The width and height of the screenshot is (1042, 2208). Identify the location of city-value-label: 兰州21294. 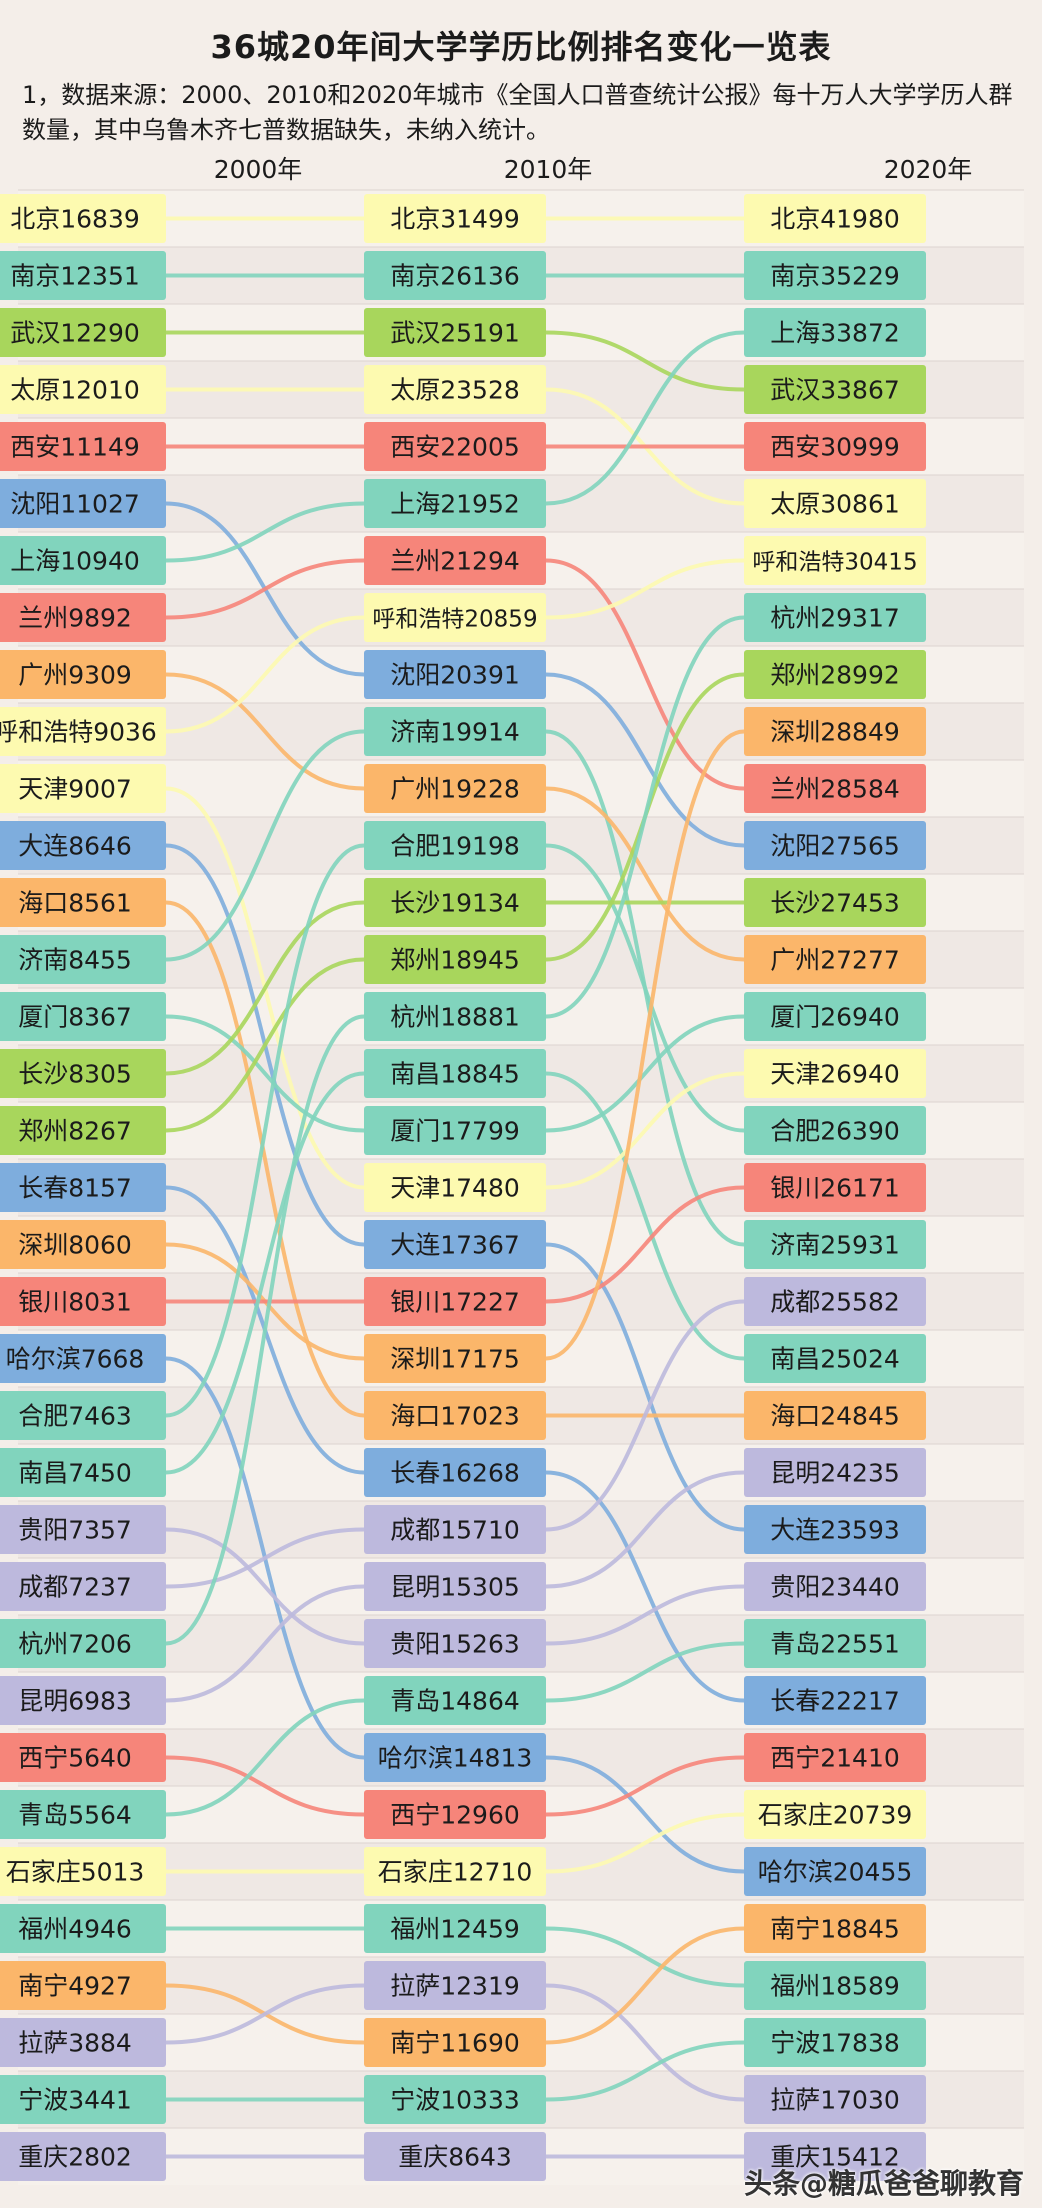
(455, 561).